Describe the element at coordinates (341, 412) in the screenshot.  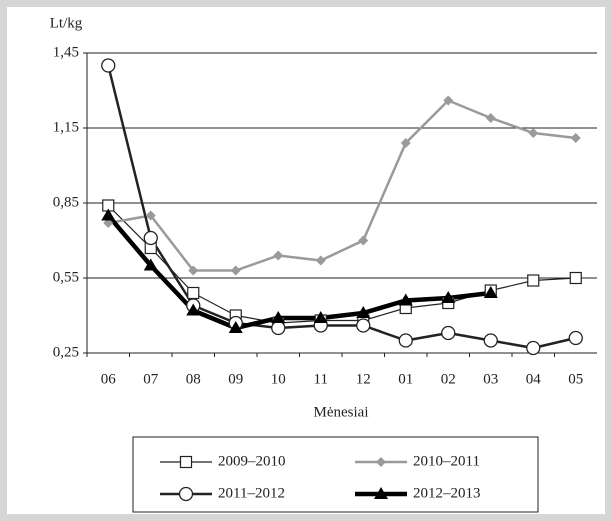
I see `x-axis-label: Mėnesiai` at that location.